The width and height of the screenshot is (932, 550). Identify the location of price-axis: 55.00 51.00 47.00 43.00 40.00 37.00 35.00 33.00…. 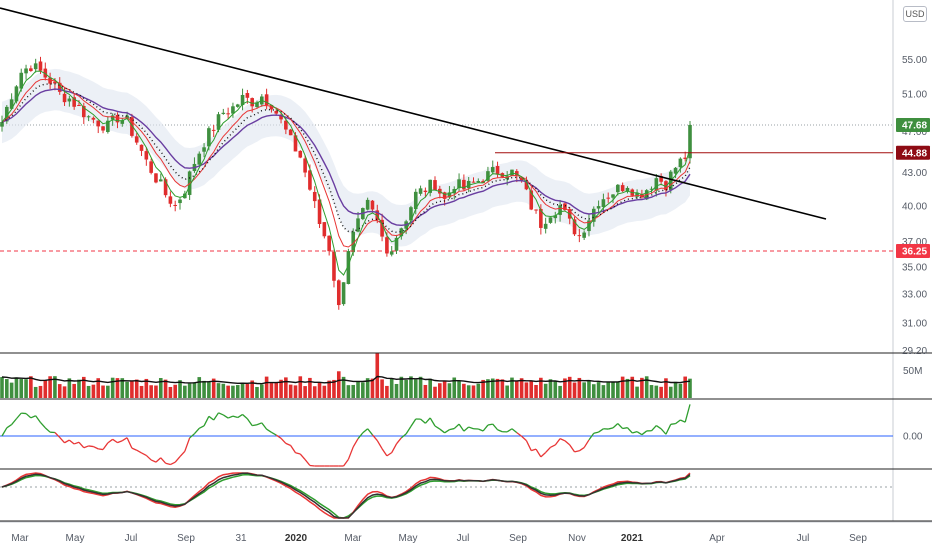
(913, 206).